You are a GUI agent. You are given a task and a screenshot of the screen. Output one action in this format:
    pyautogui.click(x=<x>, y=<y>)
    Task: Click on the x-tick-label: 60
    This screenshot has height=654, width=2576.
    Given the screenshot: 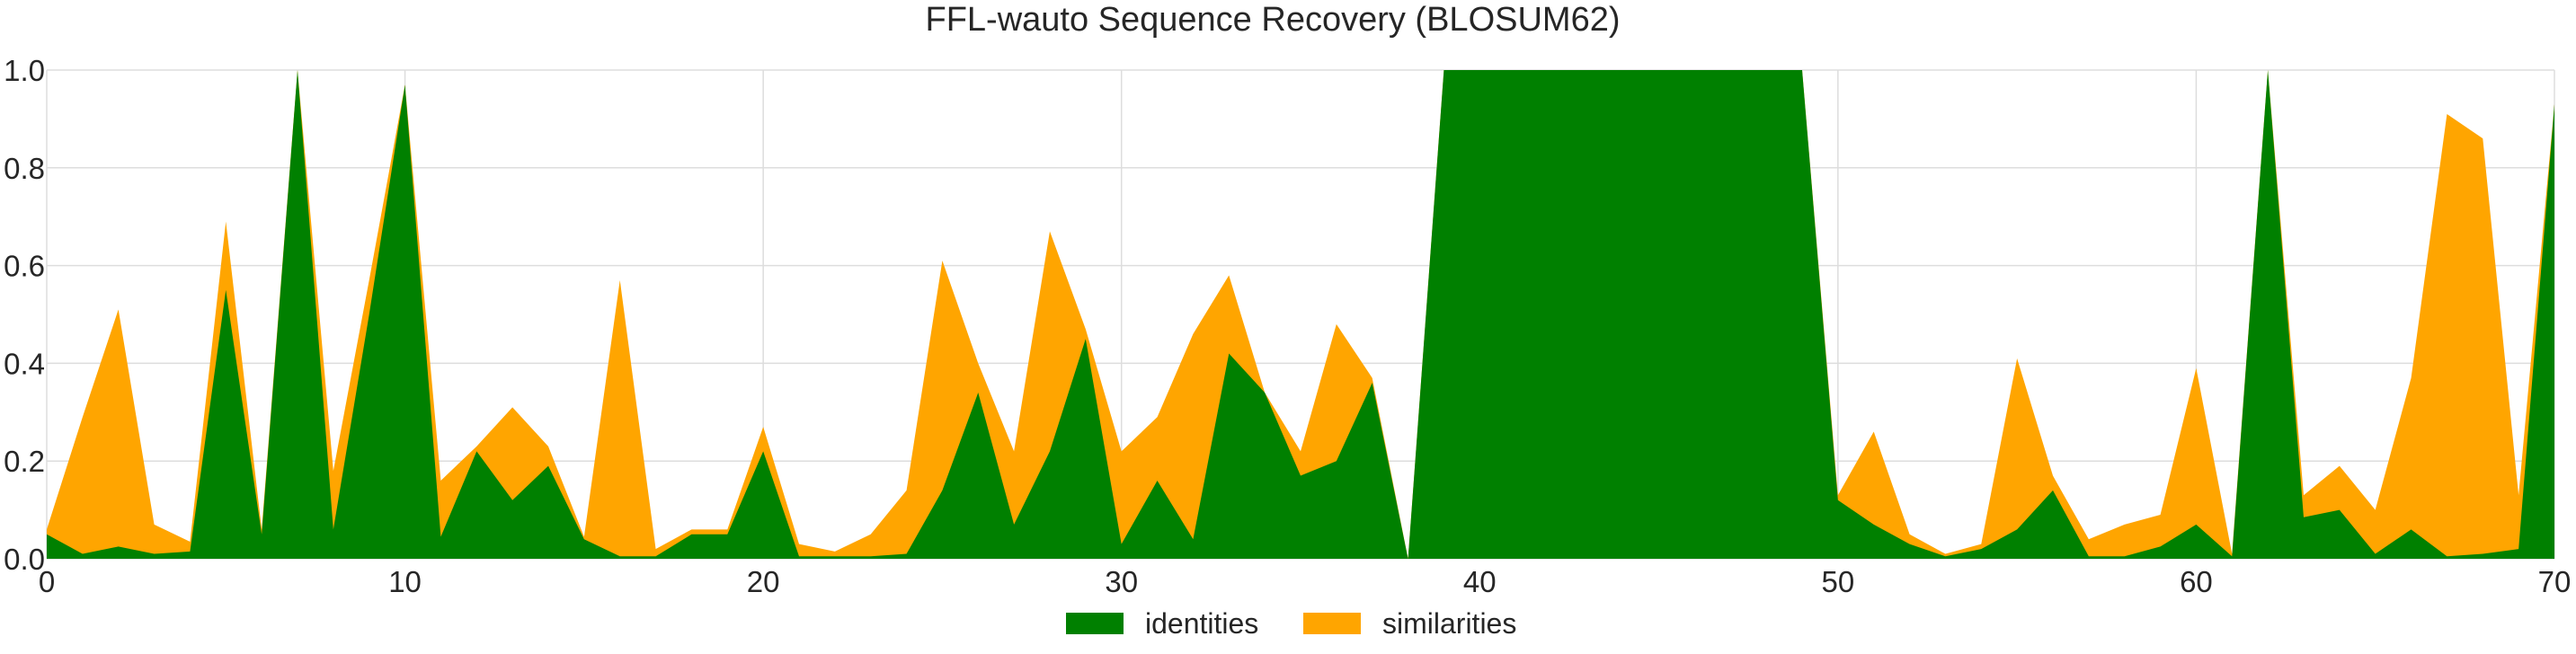 What is the action you would take?
    pyautogui.click(x=2196, y=581)
    